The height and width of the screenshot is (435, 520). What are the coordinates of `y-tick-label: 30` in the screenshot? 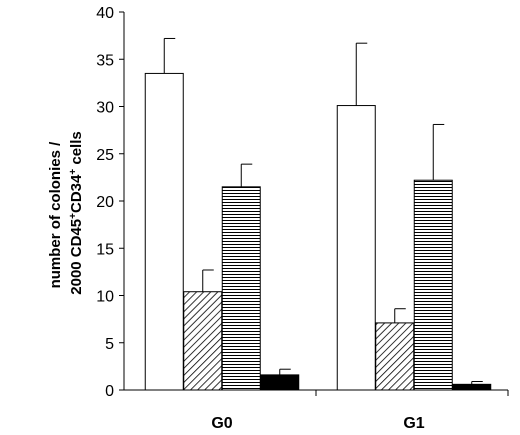 It's located at (105, 108).